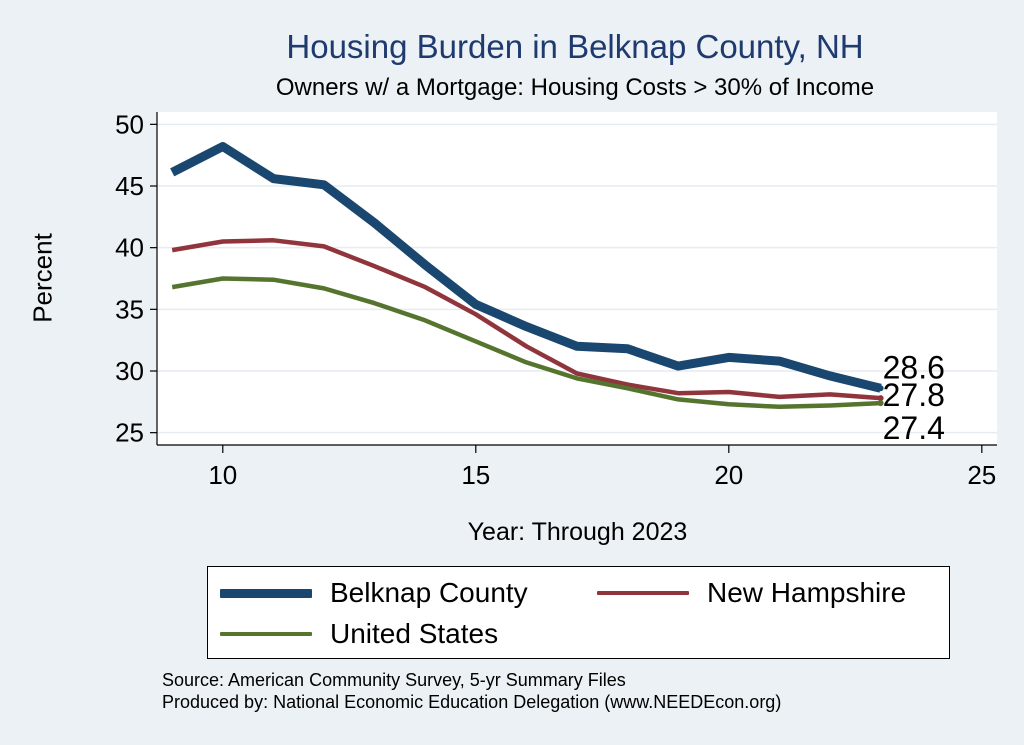  I want to click on legend-label-belknap: Belknap County, so click(429, 592).